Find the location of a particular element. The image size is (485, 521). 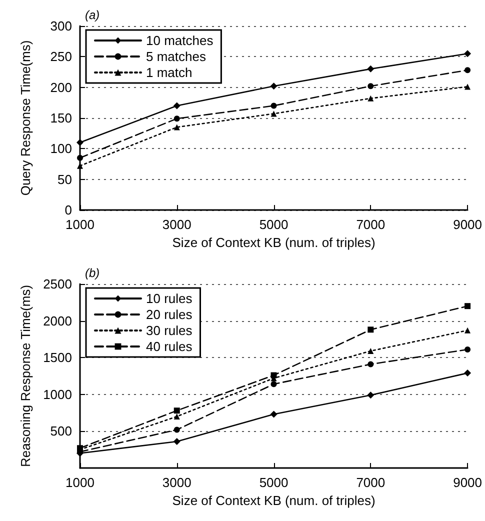

y-tick-label: 2500 is located at coordinates (57, 284).